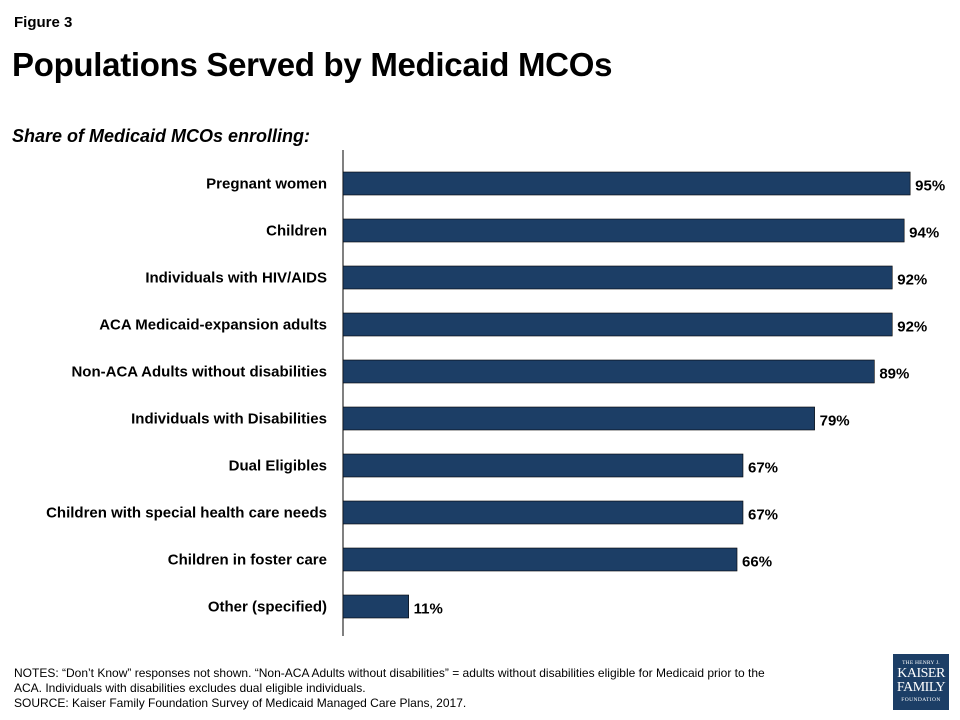 Image resolution: width=960 pixels, height=720 pixels. Describe the element at coordinates (894, 374) in the screenshot. I see `data-label: 89%` at that location.